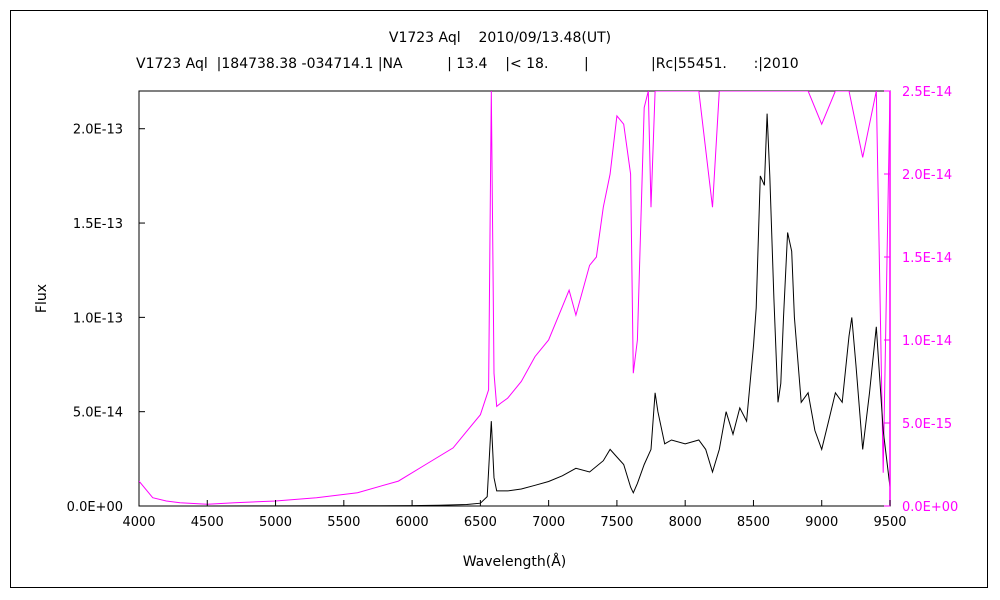 The height and width of the screenshot is (600, 1000). What do you see at coordinates (616, 522) in the screenshot?
I see `x-tick-label: 7500` at bounding box center [616, 522].